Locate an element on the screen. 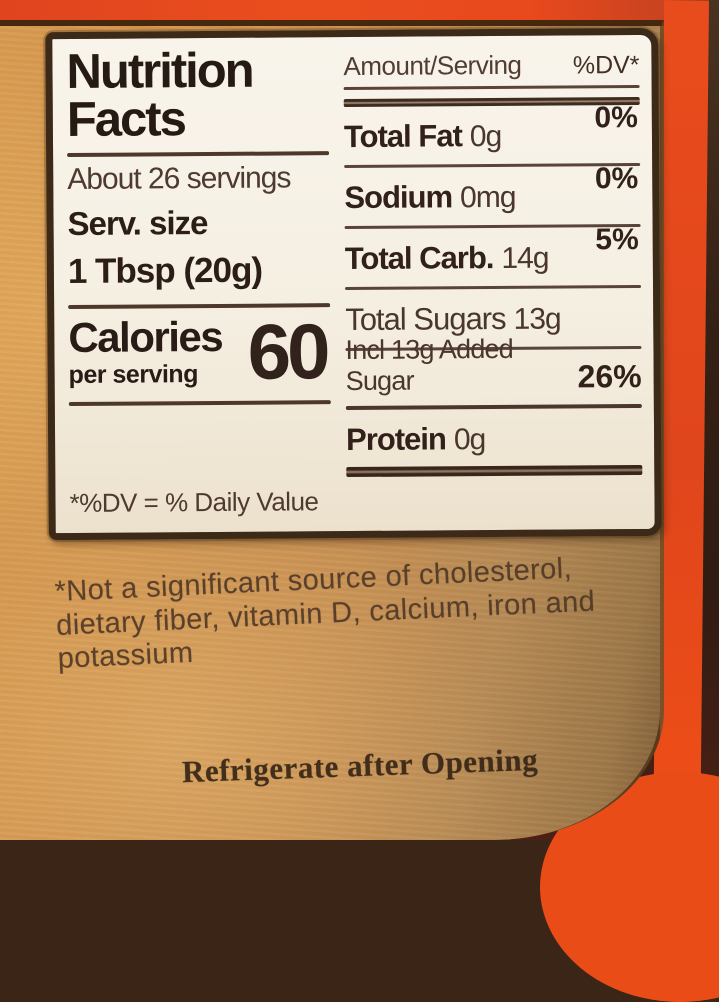 The image size is (719, 1002). table-row: Sodium 0mg 0% is located at coordinates (492, 191).